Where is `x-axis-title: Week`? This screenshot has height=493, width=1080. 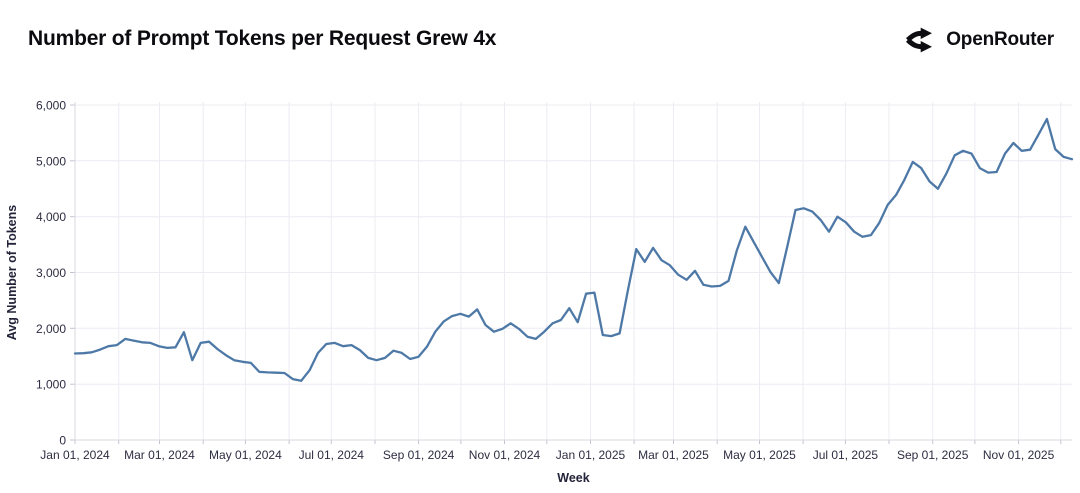 x-axis-title: Week is located at coordinates (573, 478).